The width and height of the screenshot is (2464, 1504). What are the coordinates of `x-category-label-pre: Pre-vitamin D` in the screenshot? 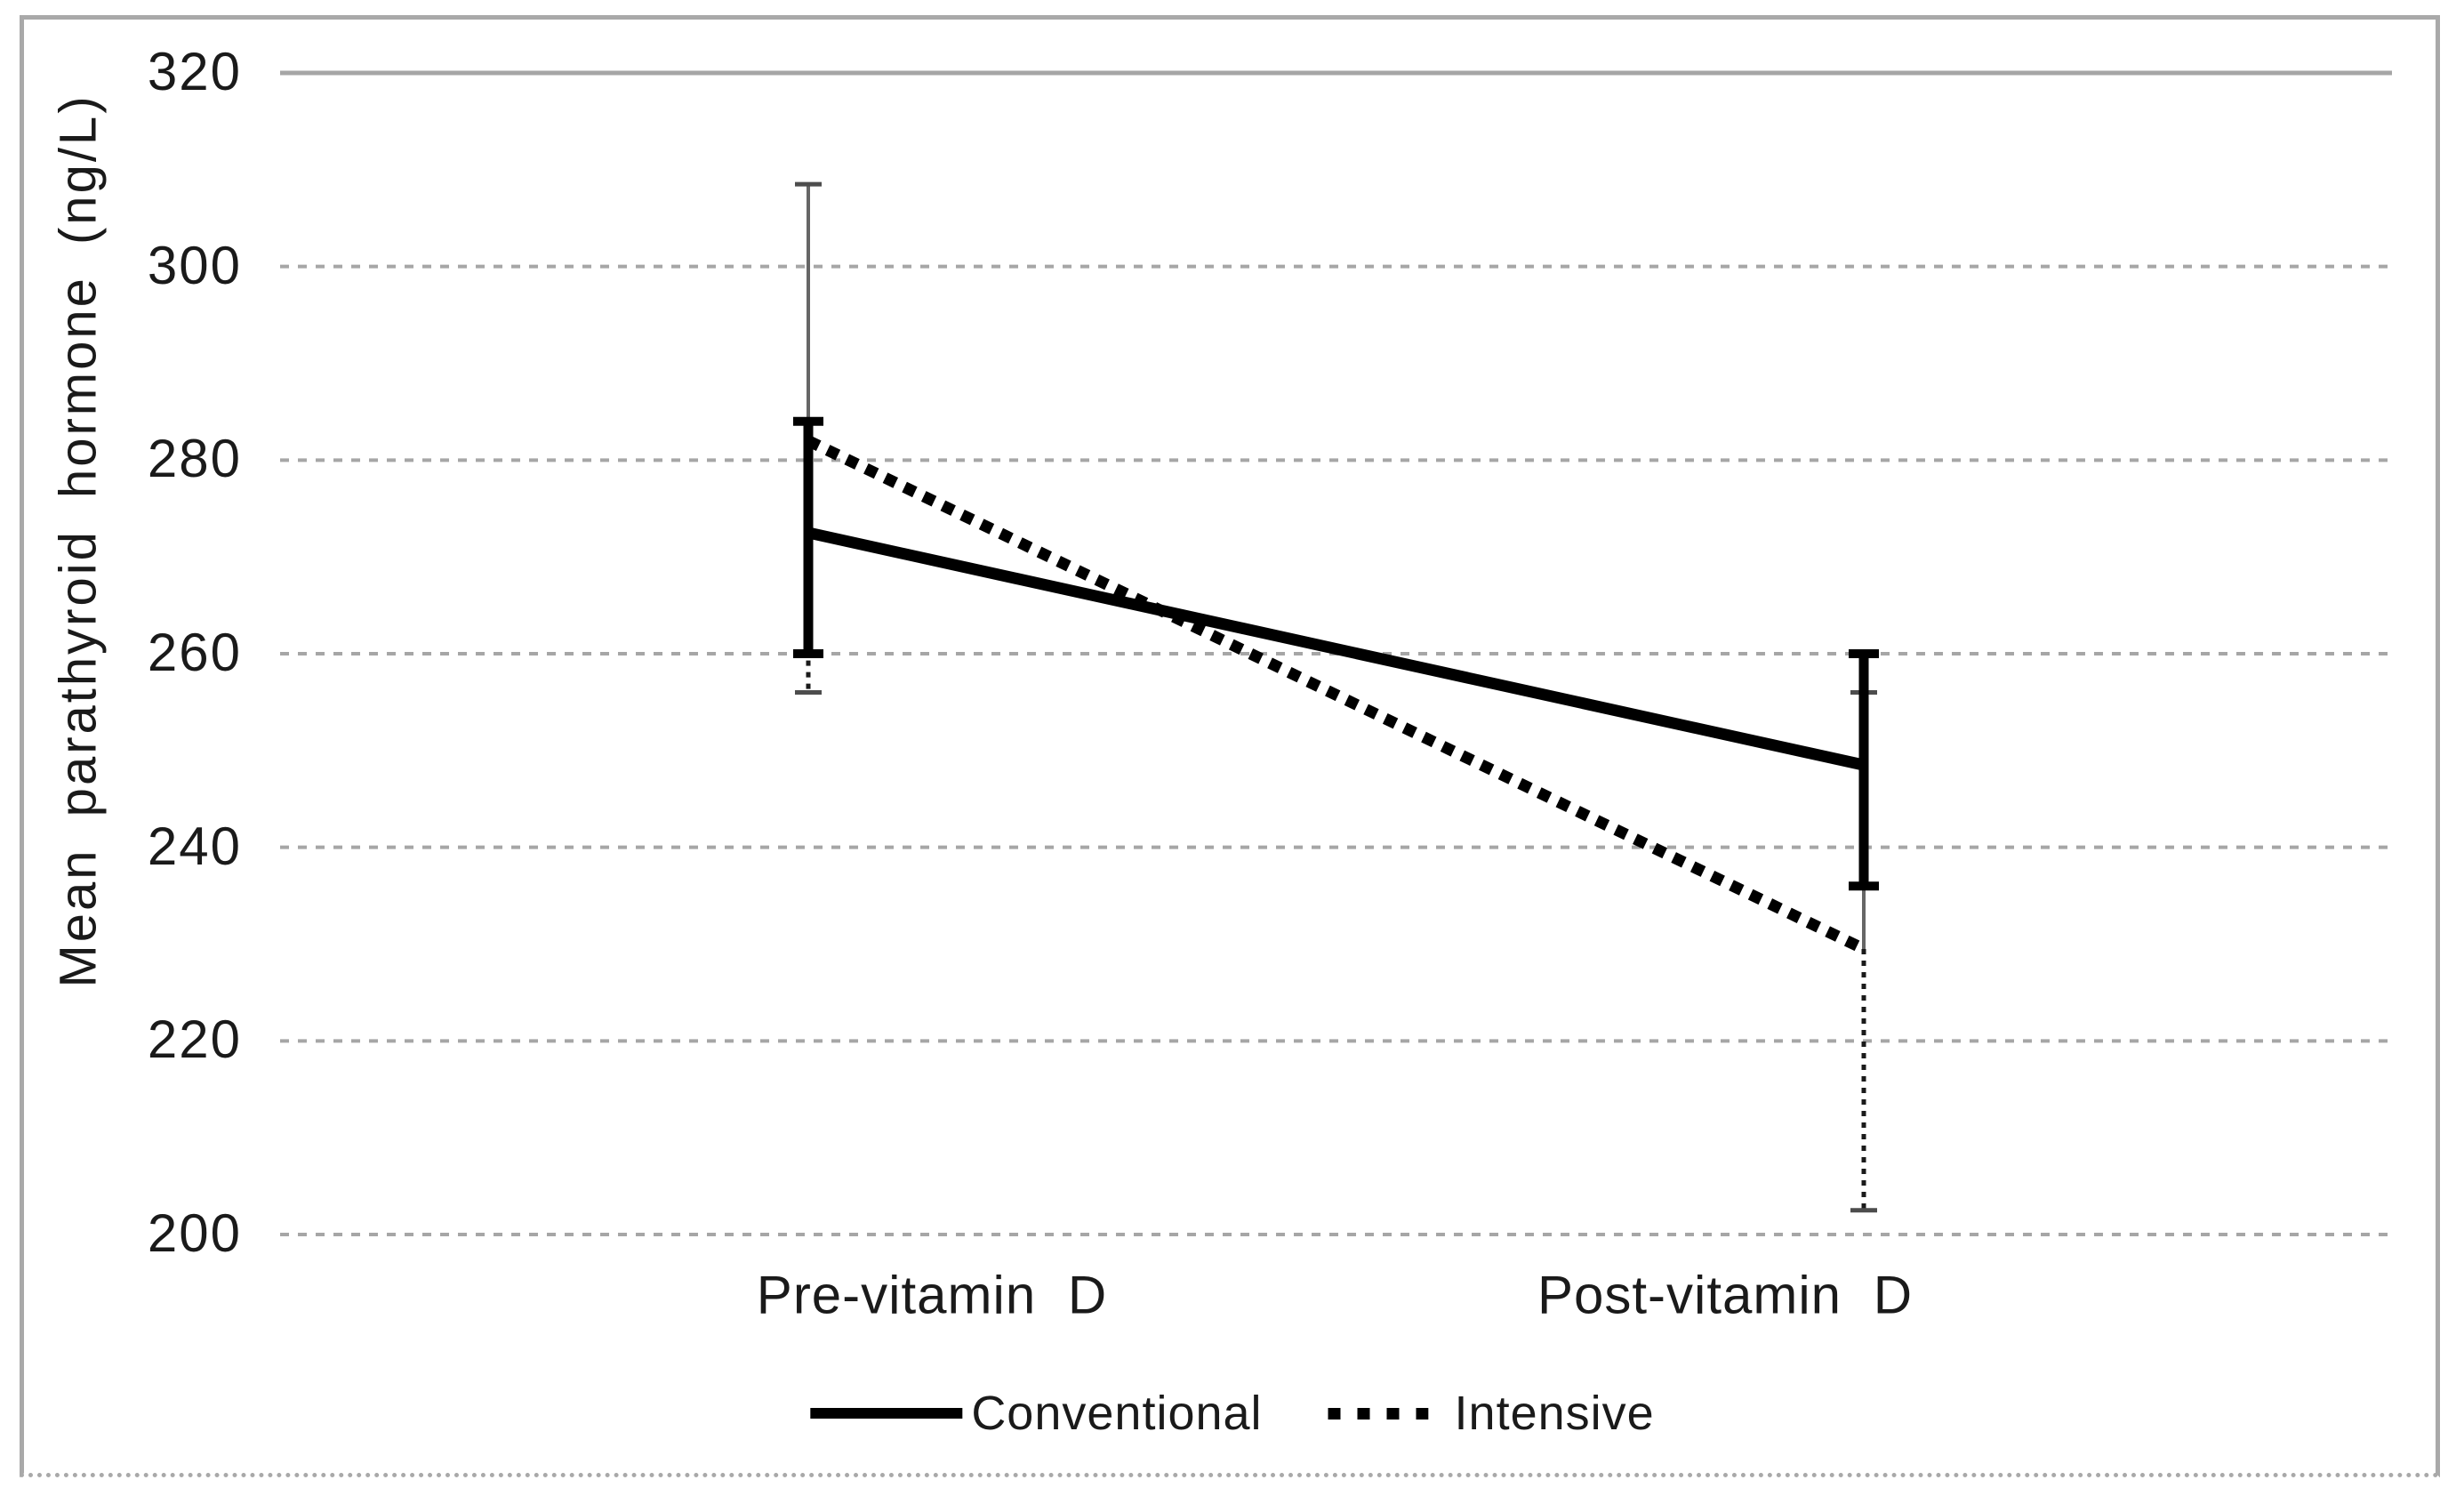 It's located at (932, 1295).